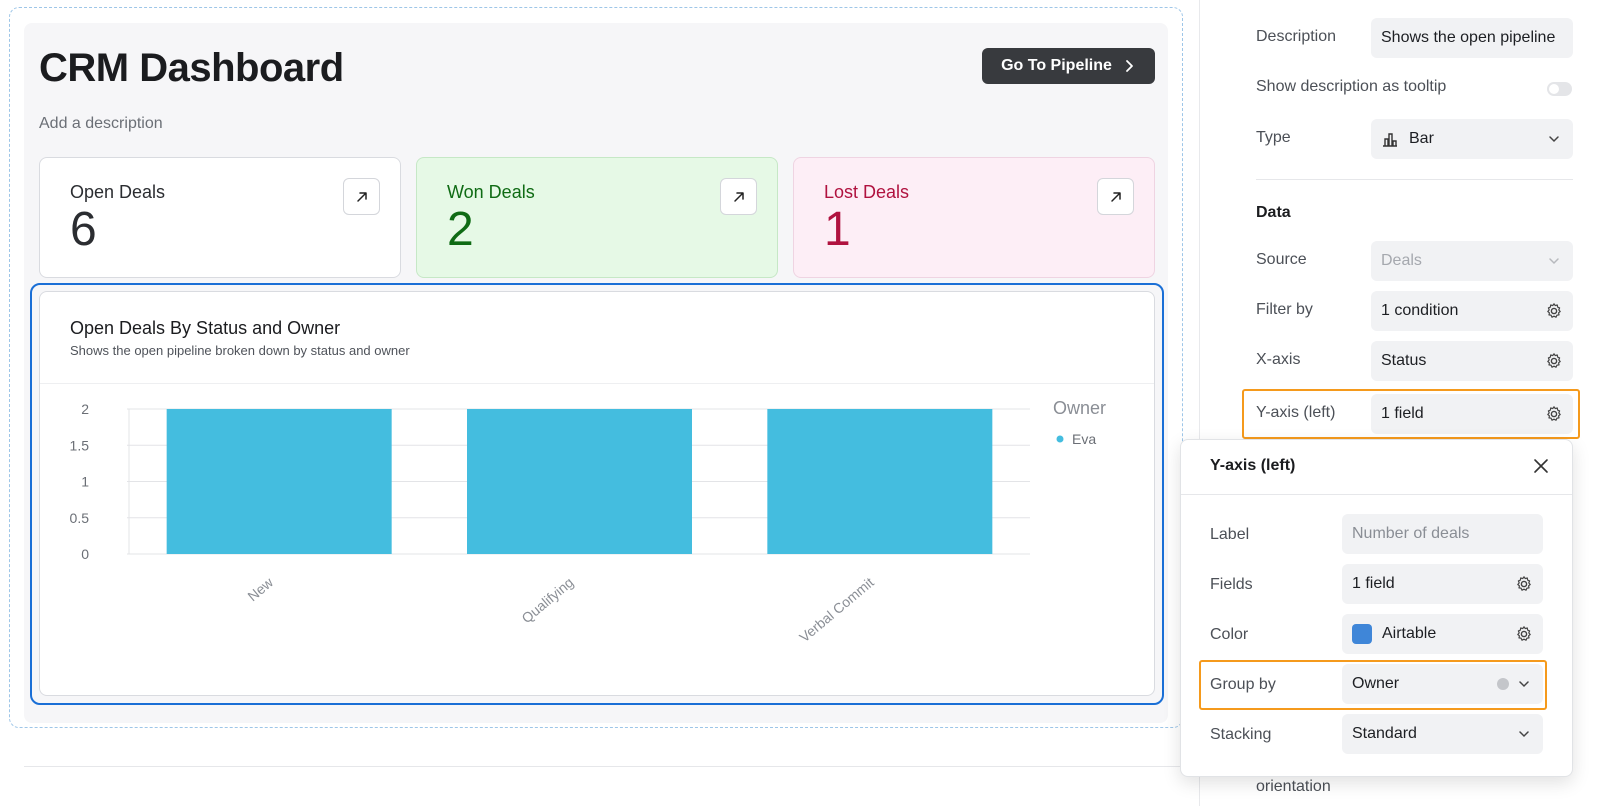 The height and width of the screenshot is (806, 1600). What do you see at coordinates (1472, 414) in the screenshot?
I see `yaxis-field: 1 field` at bounding box center [1472, 414].